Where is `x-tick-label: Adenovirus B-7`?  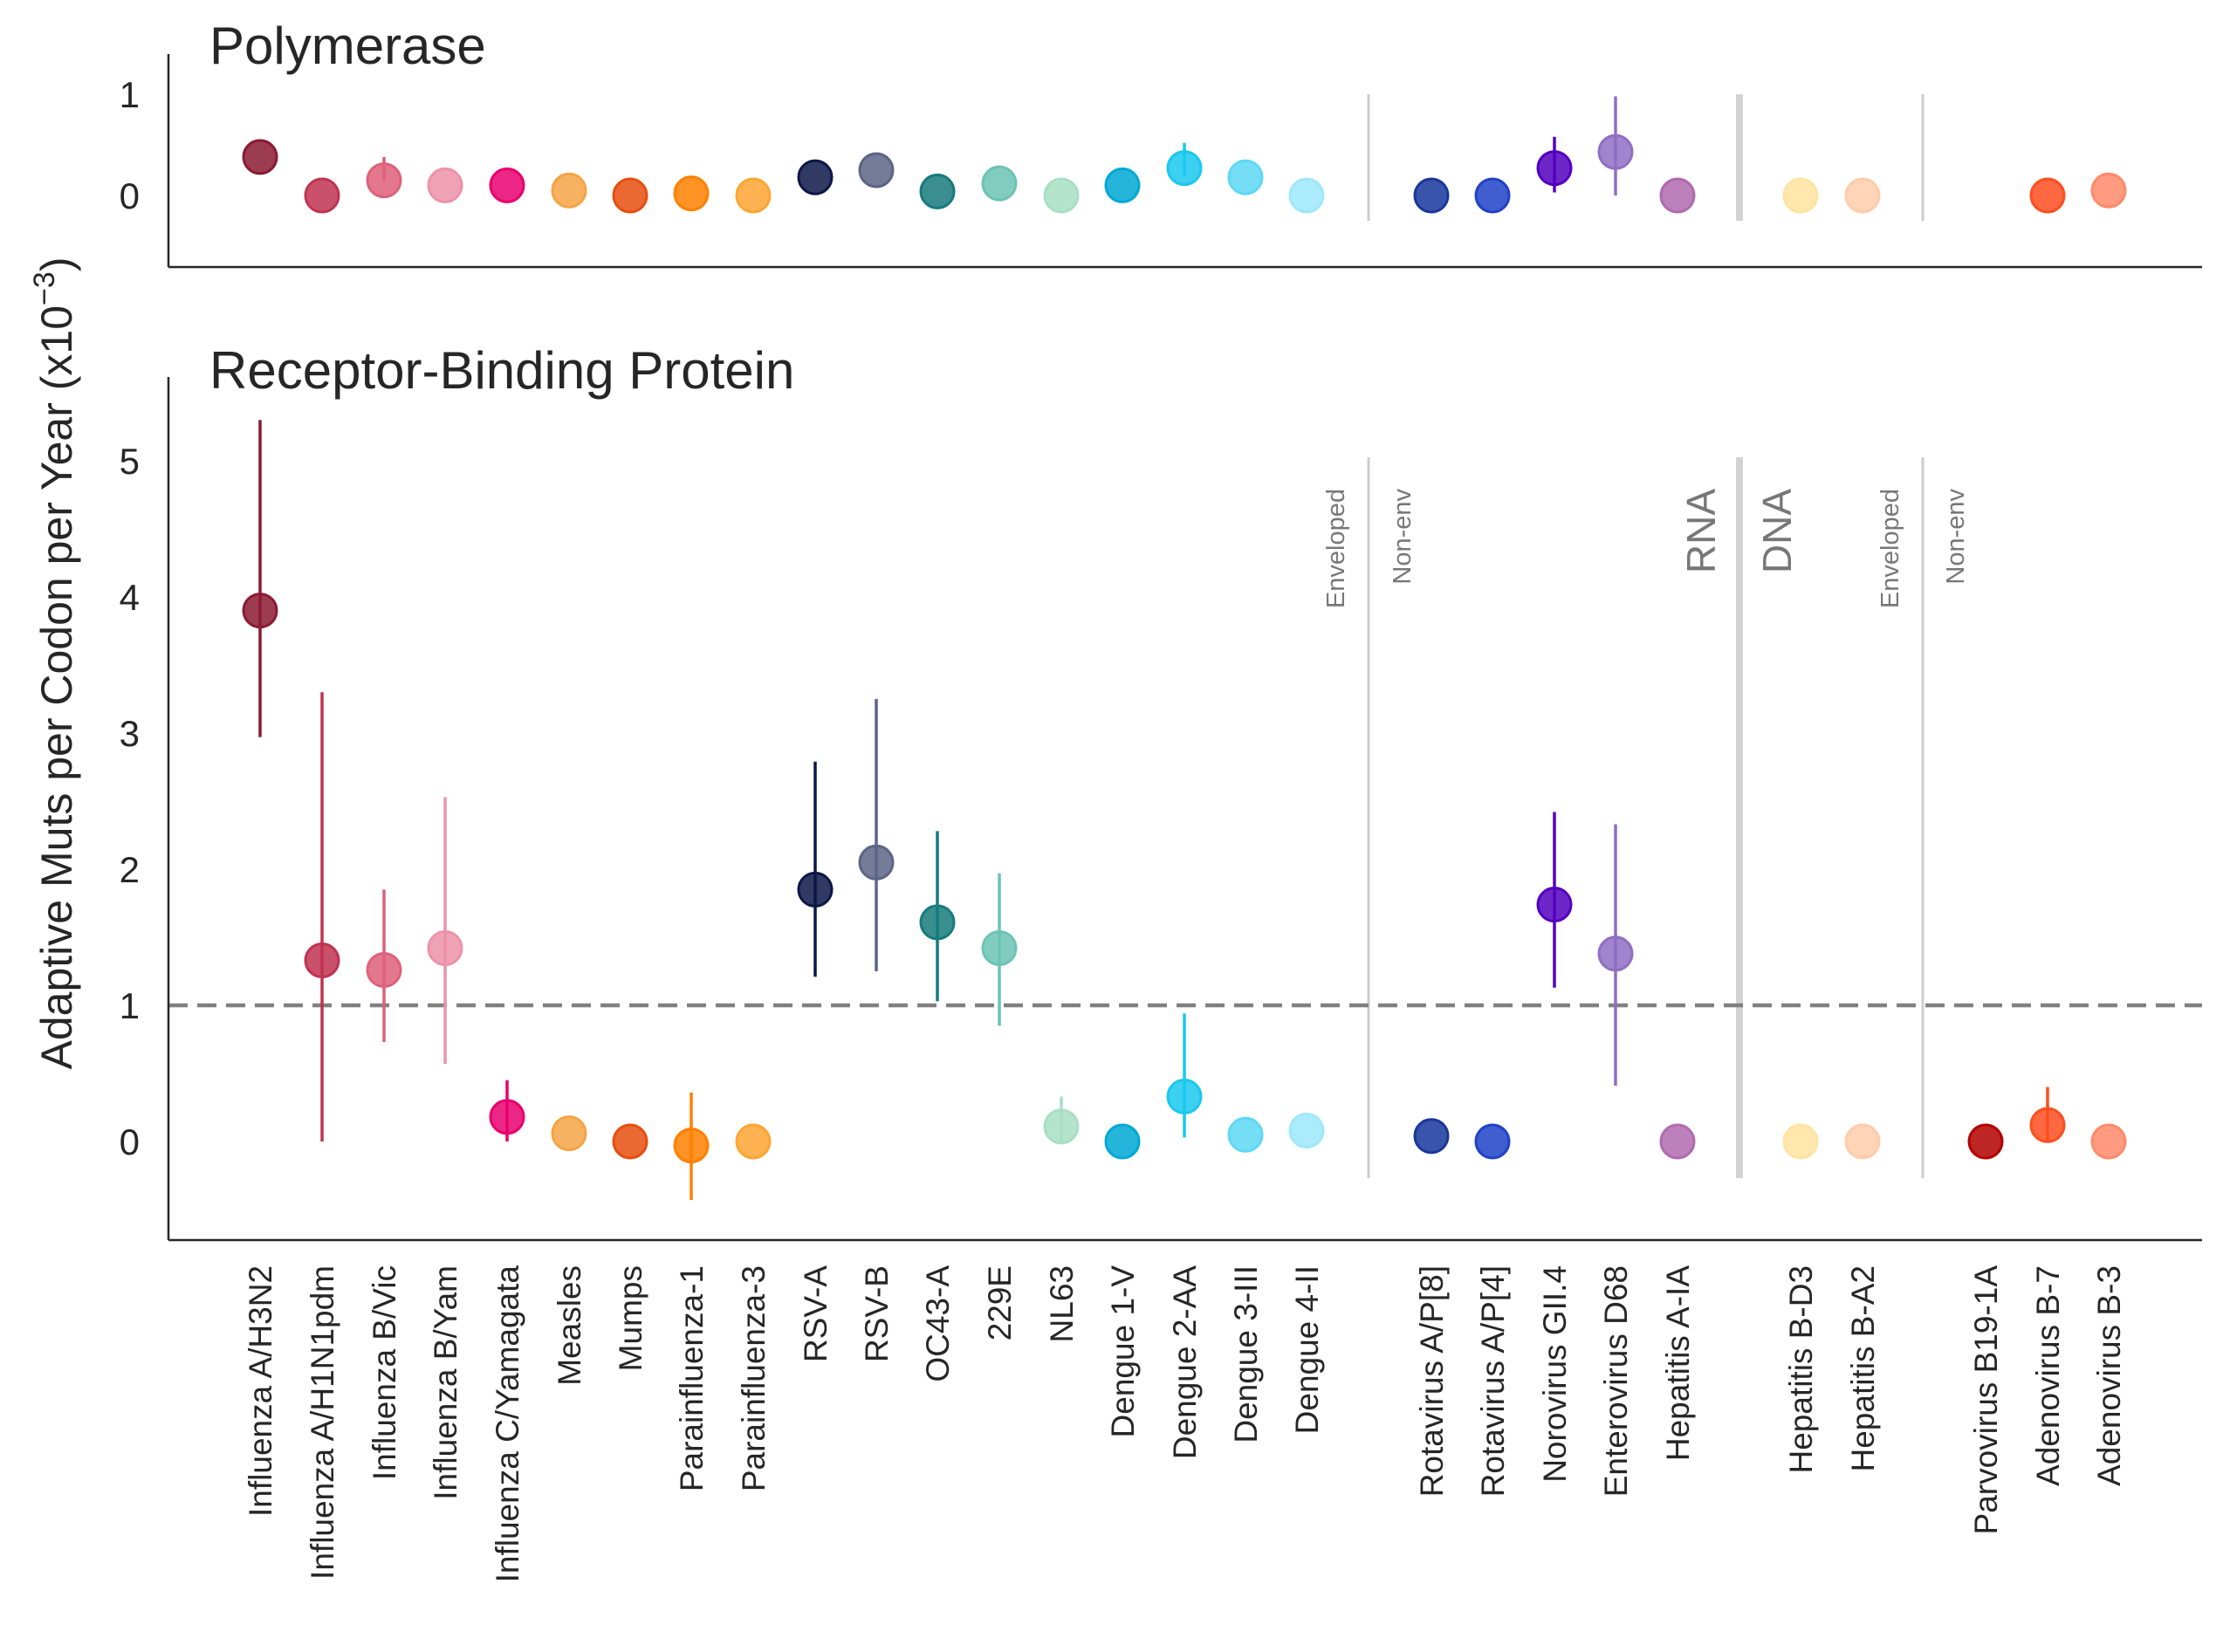 x-tick-label: Adenovirus B-7 is located at coordinates (2048, 1375).